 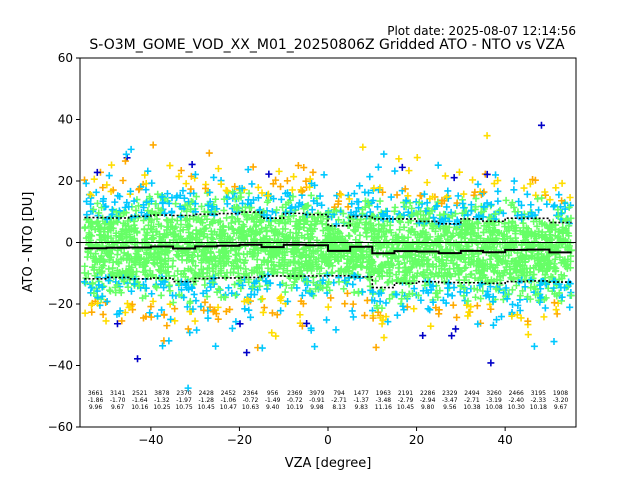 What do you see at coordinates (139, 393) in the screenshot?
I see `bin-count: 2521` at bounding box center [139, 393].